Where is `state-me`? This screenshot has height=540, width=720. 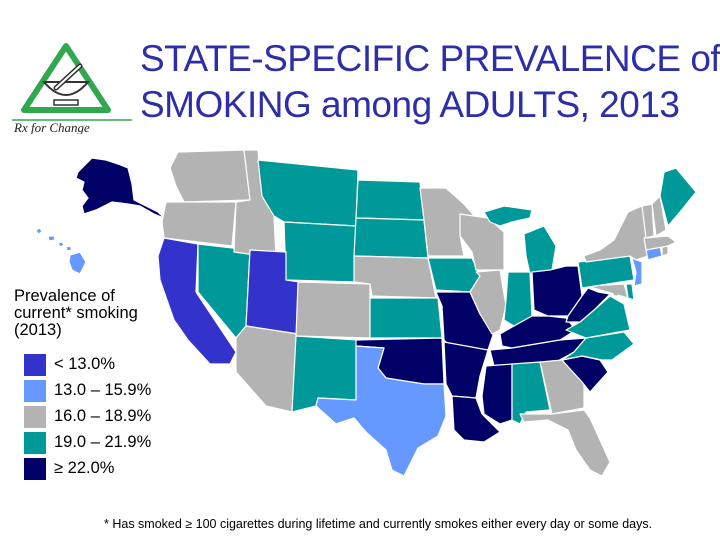 state-me is located at coordinates (678, 197).